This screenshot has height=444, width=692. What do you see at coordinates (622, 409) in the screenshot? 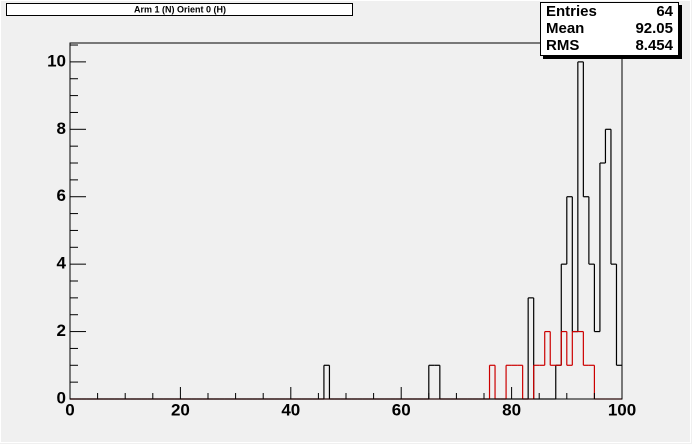
I see `x-tick-label: 100` at bounding box center [622, 409].